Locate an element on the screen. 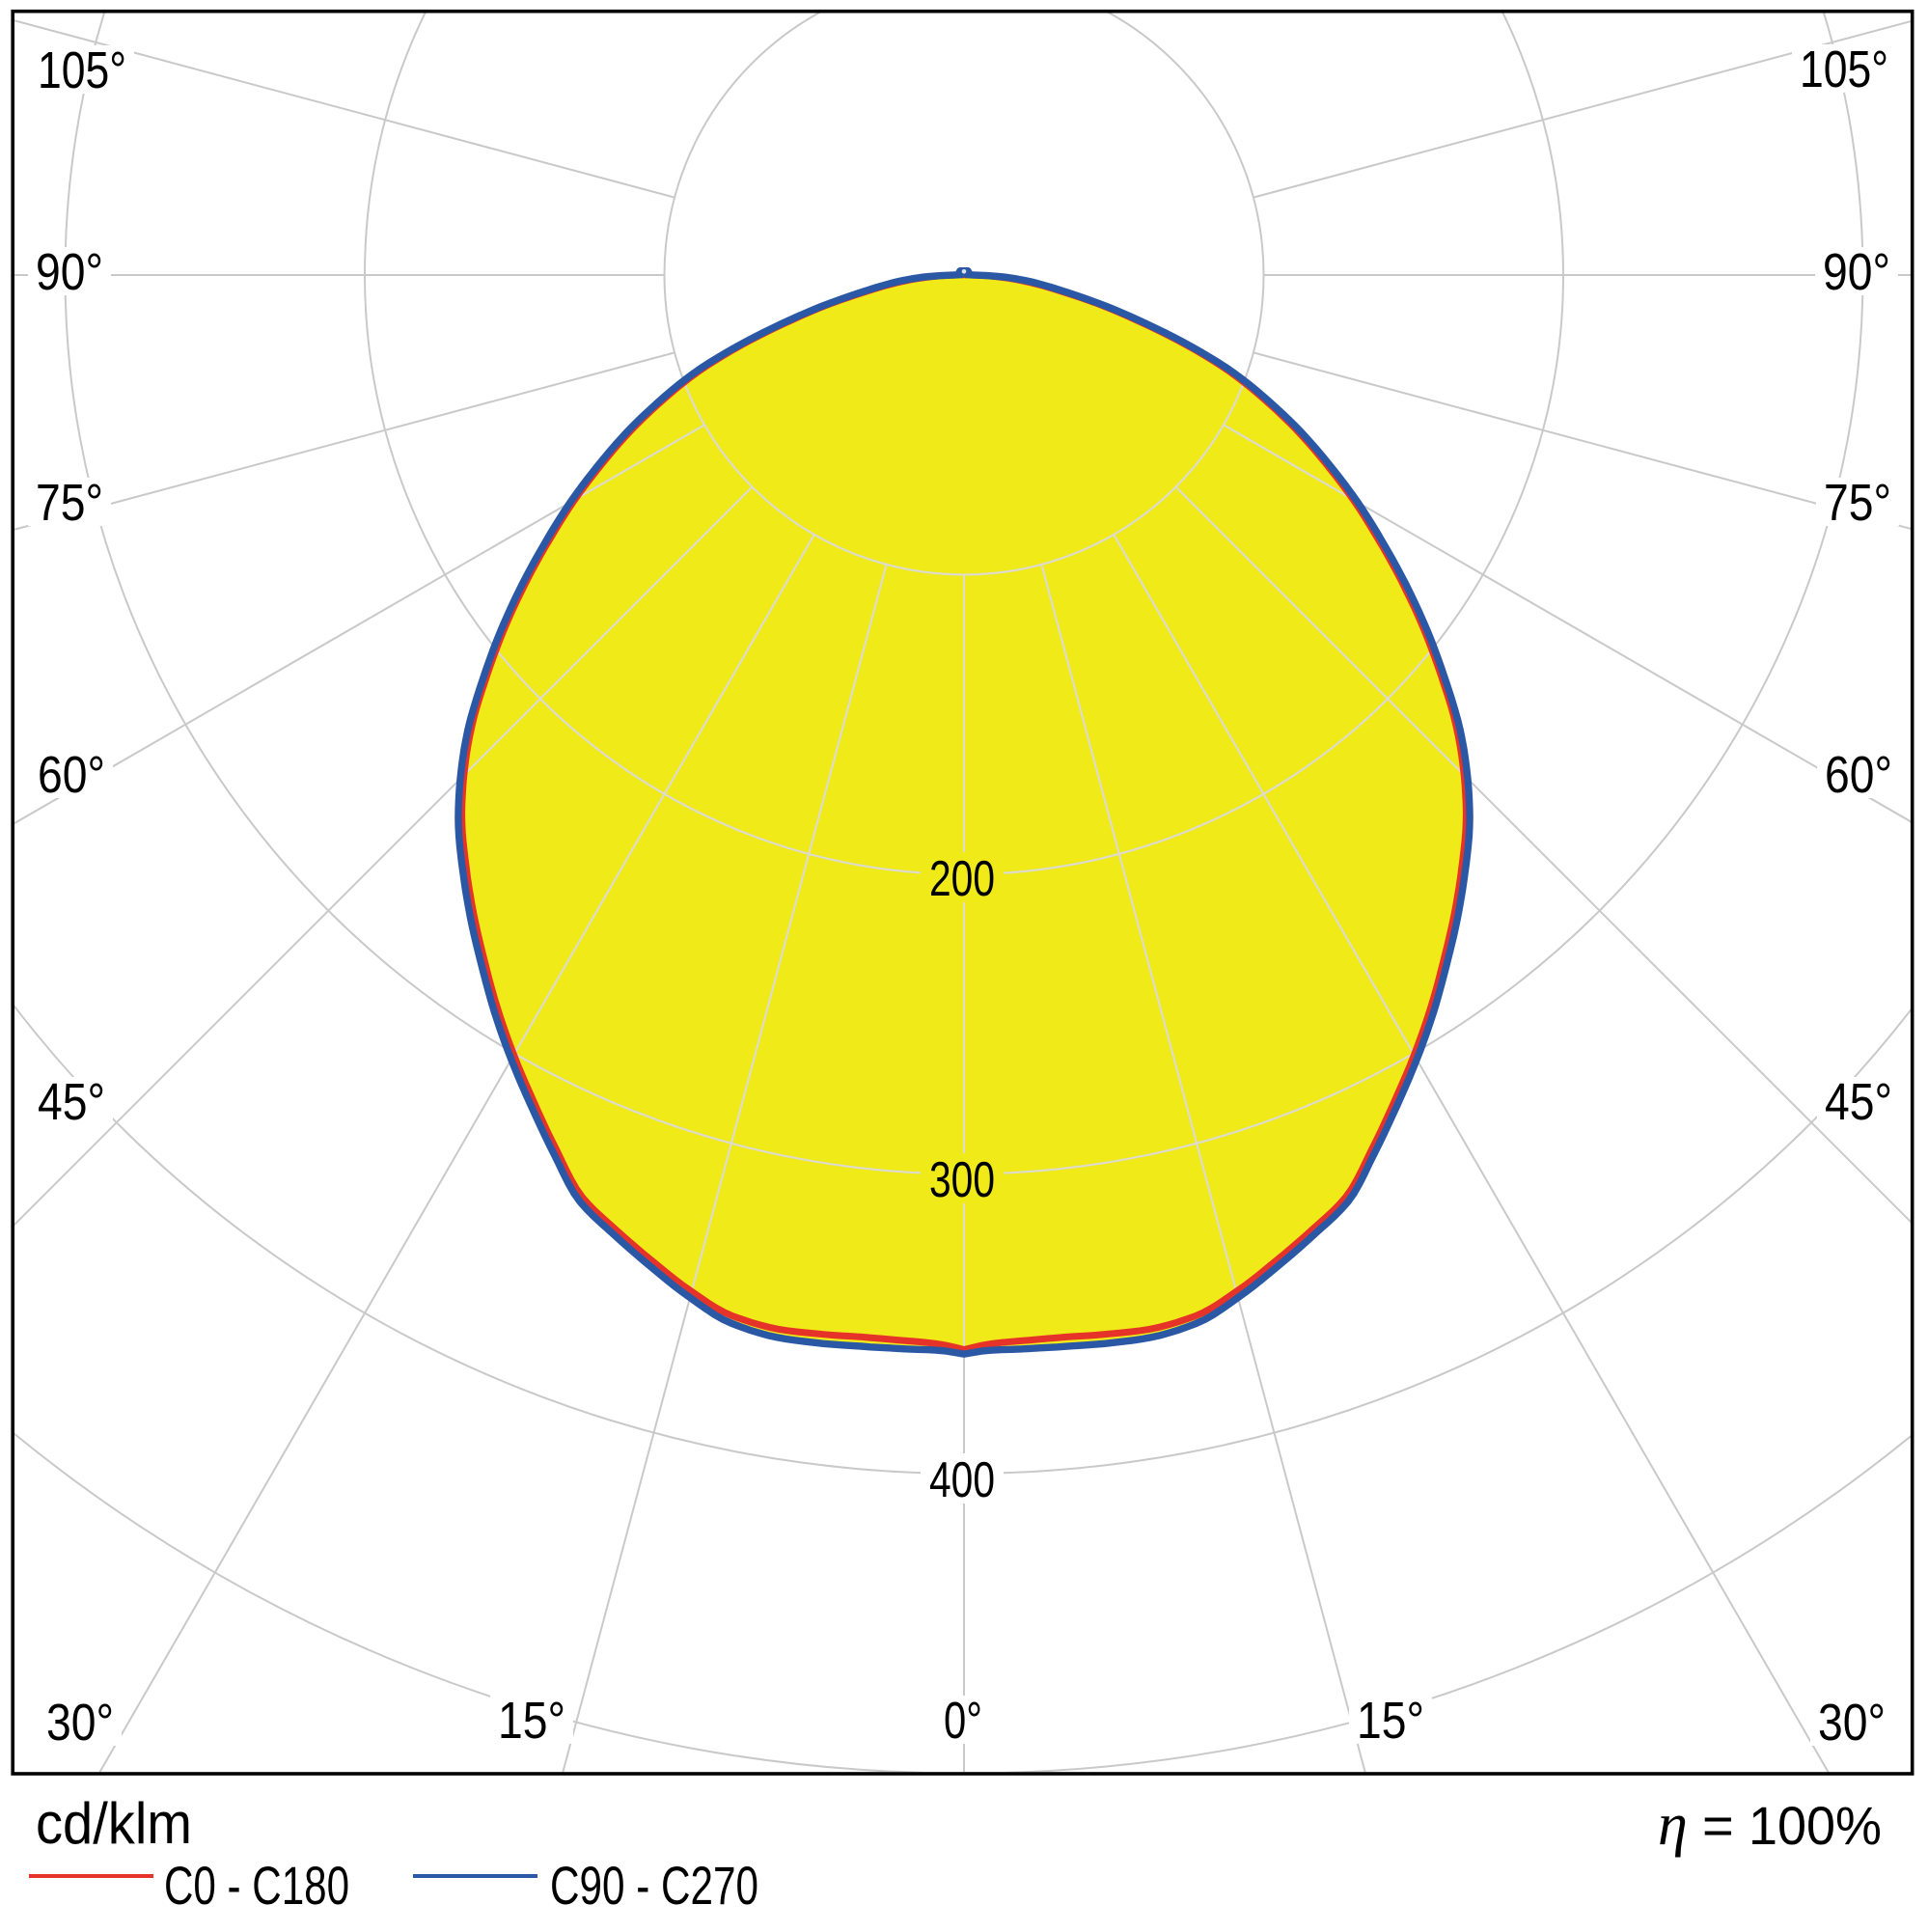 The width and height of the screenshot is (1928, 1932). svg-text: 300 is located at coordinates (962, 1180).